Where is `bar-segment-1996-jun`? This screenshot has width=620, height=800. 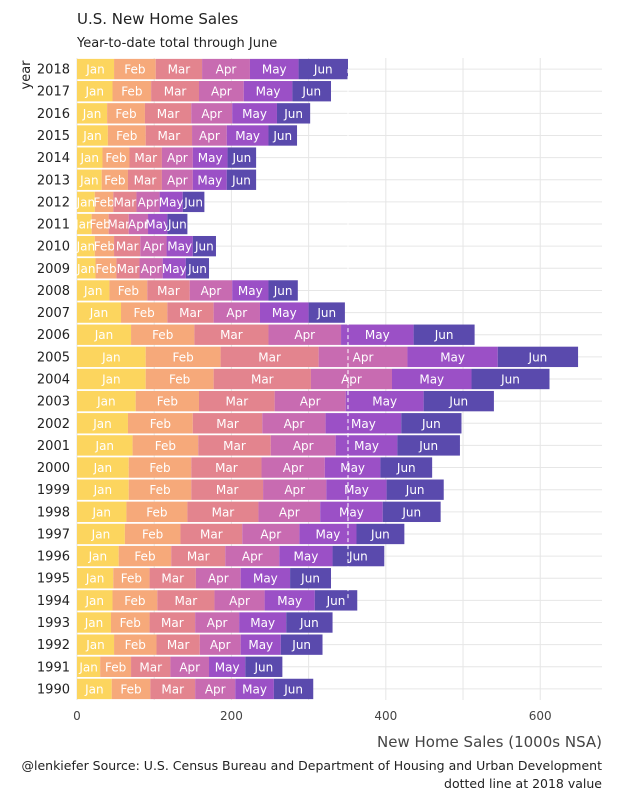 bar-segment-1996-jun is located at coordinates (358, 556).